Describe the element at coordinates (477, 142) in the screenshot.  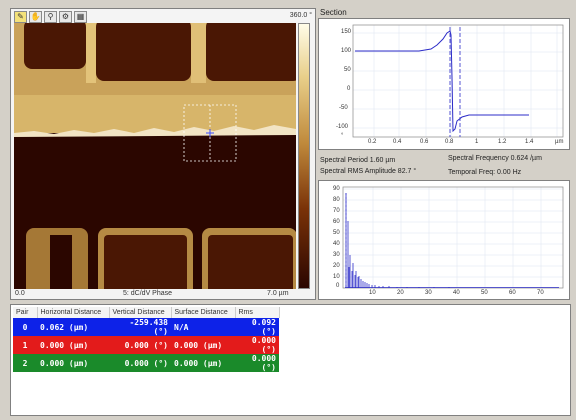
I see `section-x-tick: 1` at that location.